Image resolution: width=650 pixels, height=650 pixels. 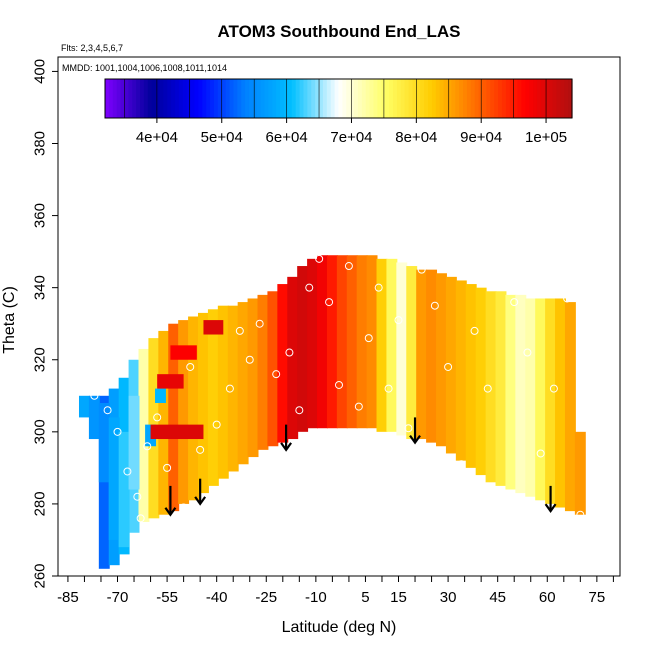 I want to click on x-tick-label: 5, so click(x=365, y=597).